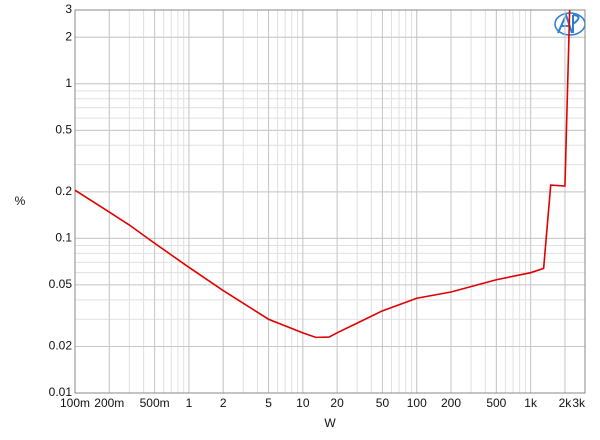  What do you see at coordinates (155, 403) in the screenshot?
I see `x-tick-label: 500m` at bounding box center [155, 403].